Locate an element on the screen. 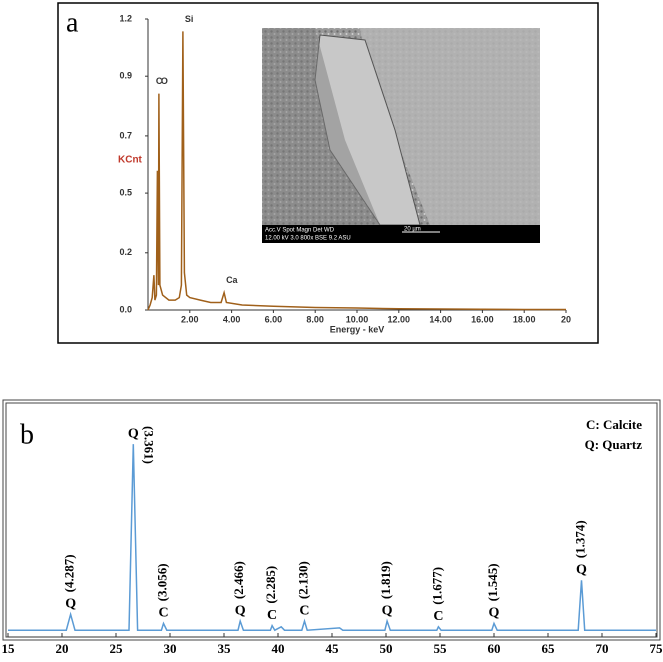 This screenshot has width=663, height=662. peak-d-spacing: (2.466) is located at coordinates (238, 580).